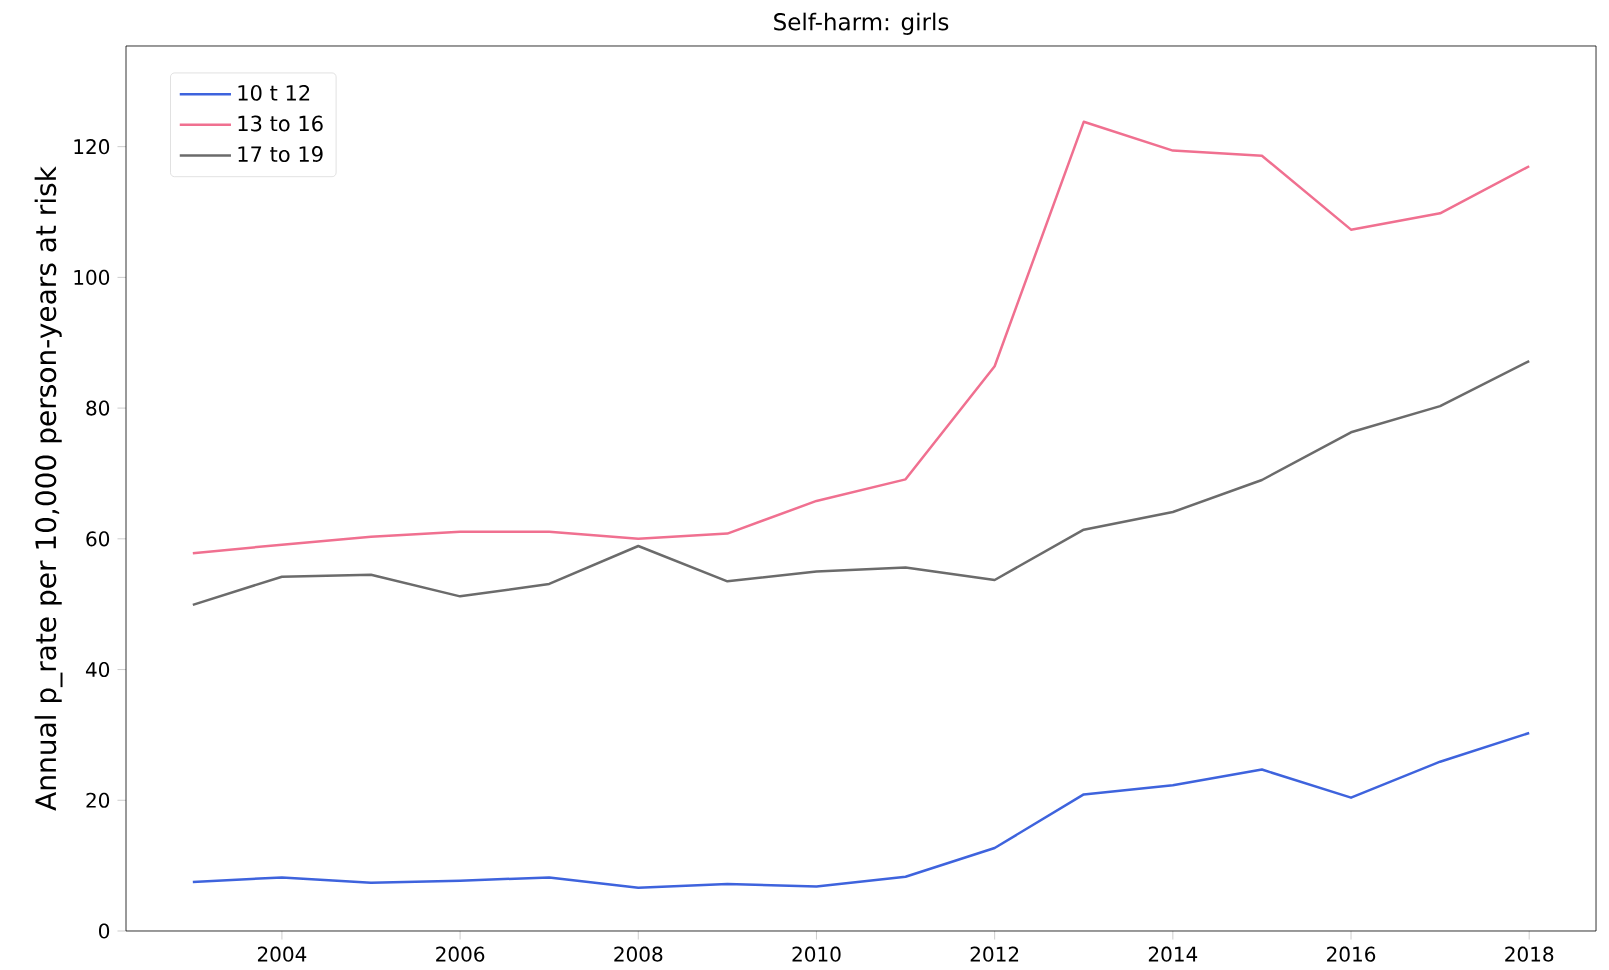 The height and width of the screenshot is (970, 1609). What do you see at coordinates (97, 669) in the screenshot?
I see `y-tick-label: 40` at bounding box center [97, 669].